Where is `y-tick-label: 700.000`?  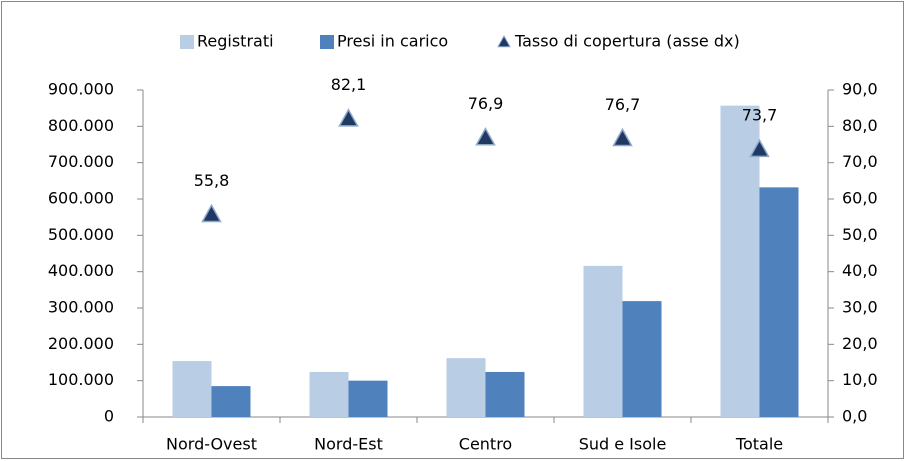 y-tick-label: 700.000 is located at coordinates (81, 161).